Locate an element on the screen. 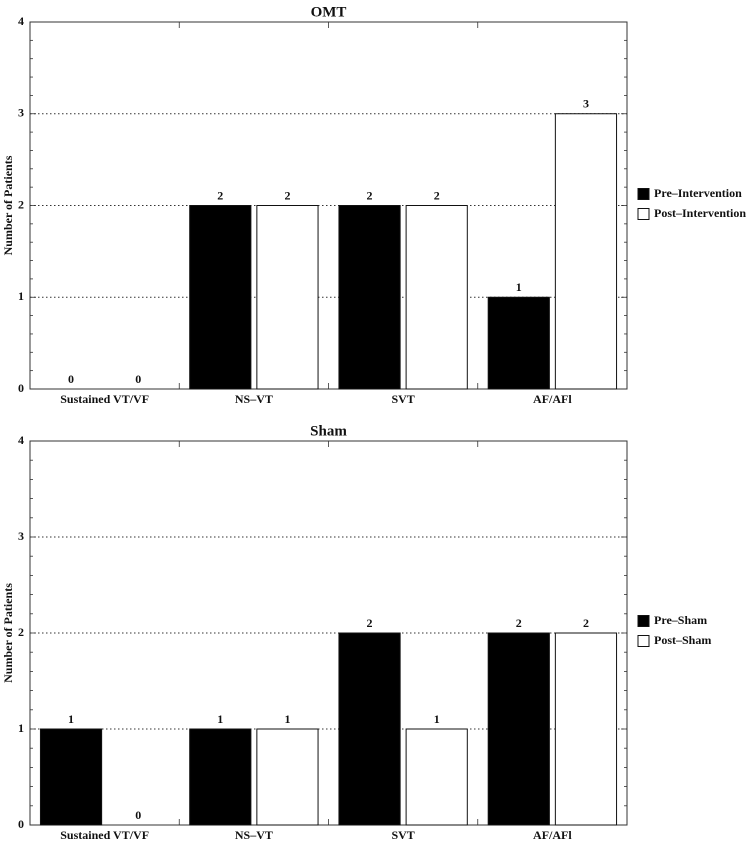  chart-title: OMT is located at coordinates (329, 12).